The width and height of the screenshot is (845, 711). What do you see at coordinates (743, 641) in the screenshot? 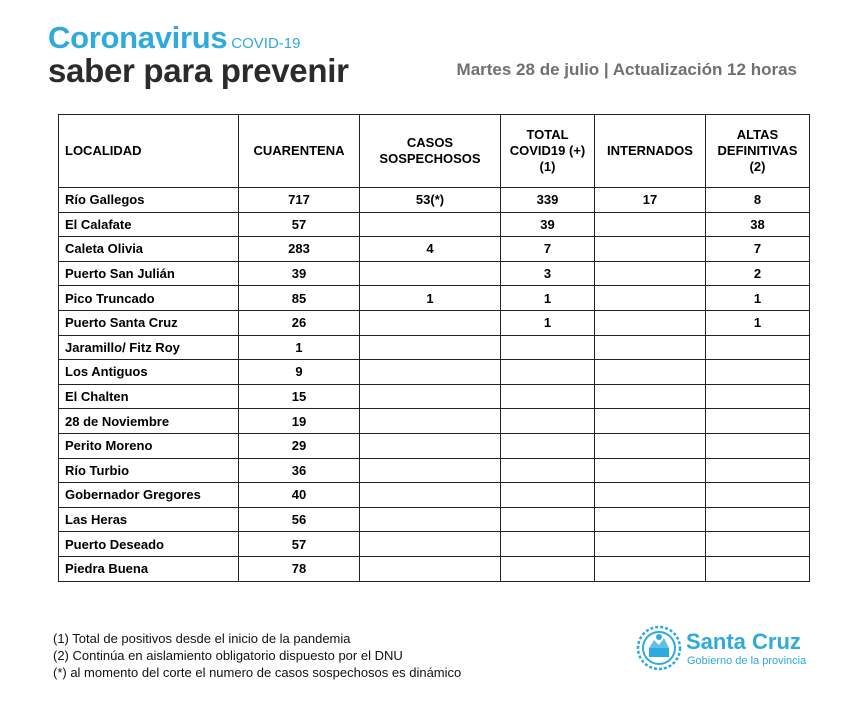
I see `logo-name: Santa Cruz` at bounding box center [743, 641].